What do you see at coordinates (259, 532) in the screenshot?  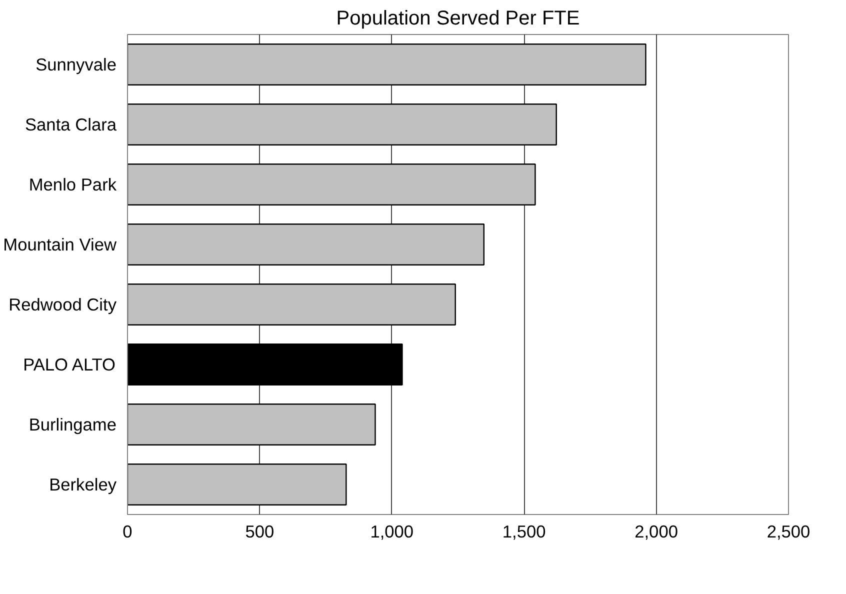 I see `x-tick-label: 500` at bounding box center [259, 532].